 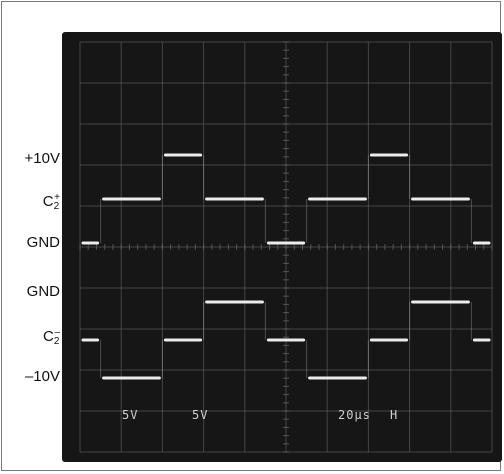 What do you see at coordinates (130, 415) in the screenshot?
I see `ch1-scale-readout: 5V` at bounding box center [130, 415].